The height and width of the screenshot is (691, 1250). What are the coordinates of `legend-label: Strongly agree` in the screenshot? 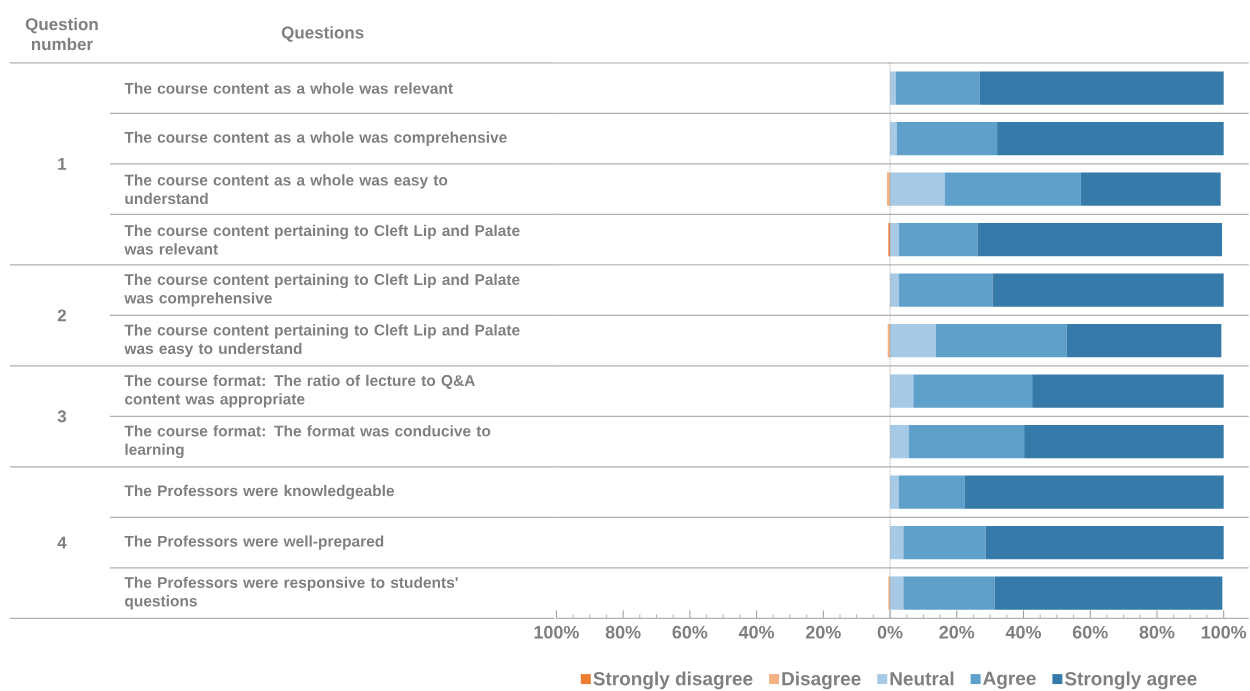 It's located at (1130, 680).